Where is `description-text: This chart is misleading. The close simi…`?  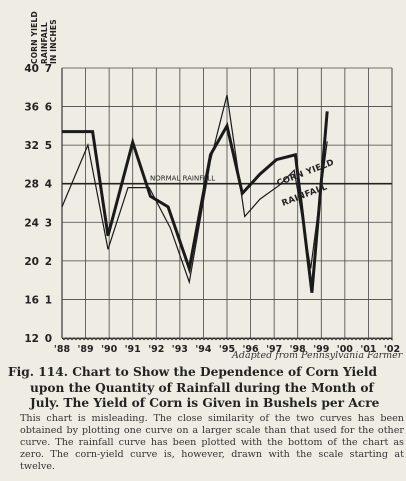
description-text: This chart is misleading. The close simi… is located at coordinates (212, 443).